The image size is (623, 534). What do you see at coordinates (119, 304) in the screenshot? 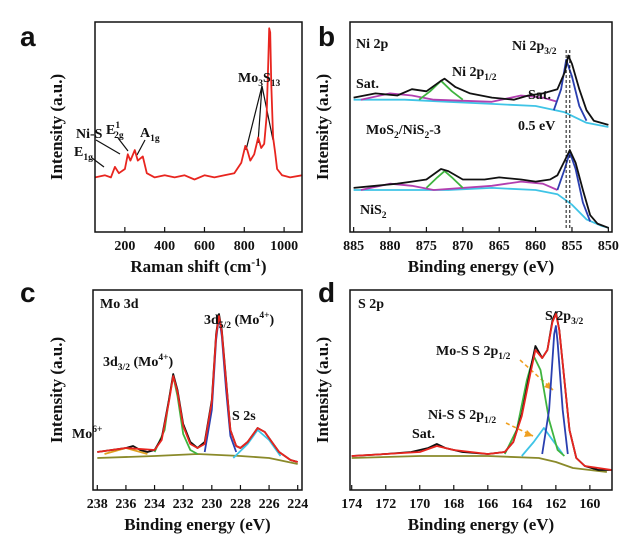
I see `annotation: Mo 3d` at bounding box center [119, 304].